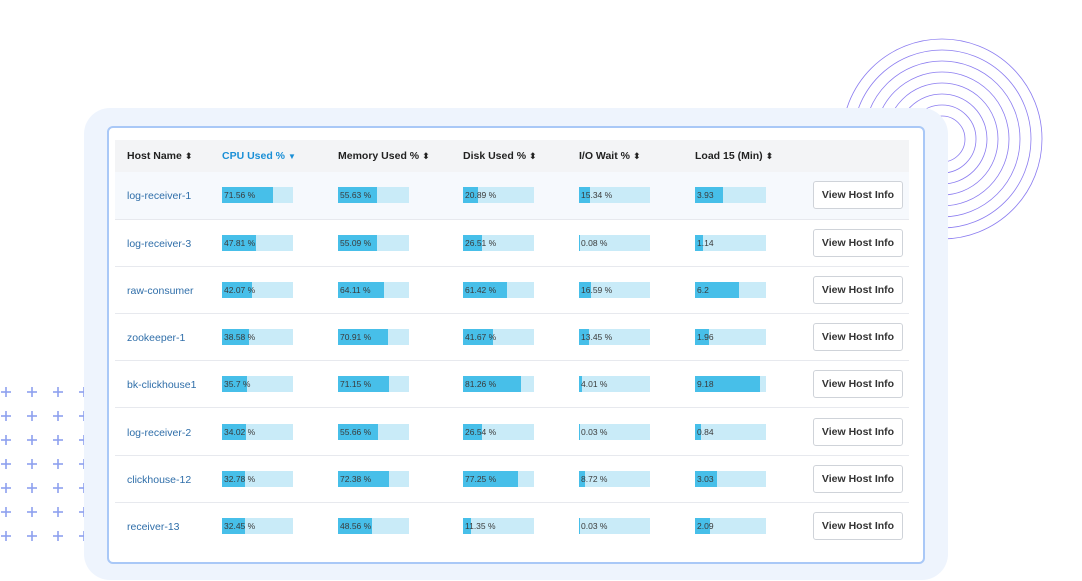 The width and height of the screenshot is (1082, 581). I want to click on cpu-used-cell: 34.02 %, so click(268, 431).